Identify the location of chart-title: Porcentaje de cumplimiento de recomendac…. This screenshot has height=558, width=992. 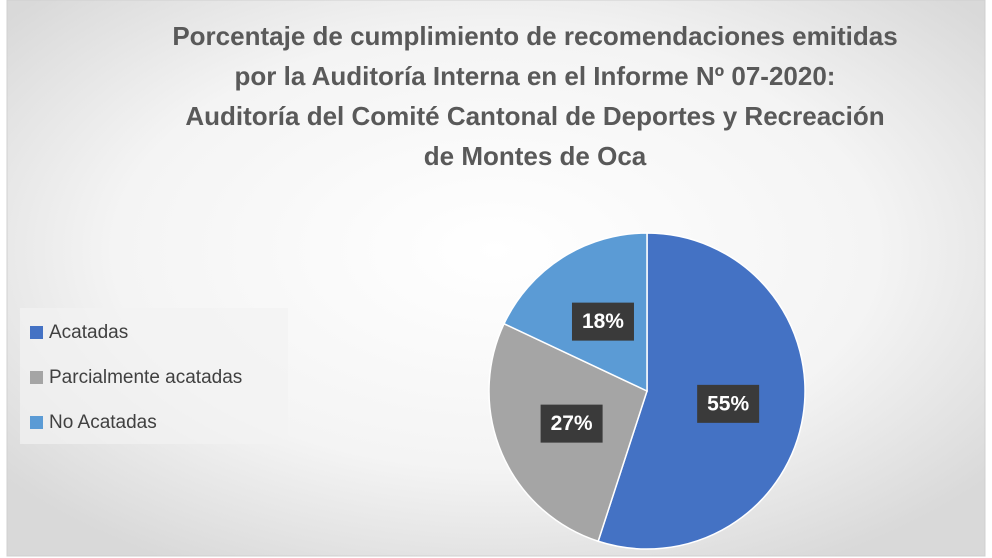
(534, 36).